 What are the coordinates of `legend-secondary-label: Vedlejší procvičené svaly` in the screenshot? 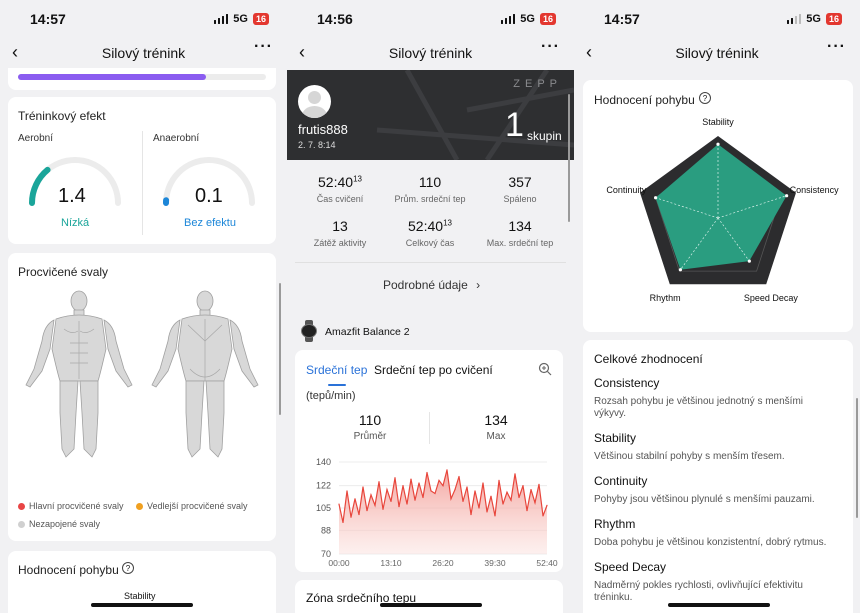 It's located at (197, 506).